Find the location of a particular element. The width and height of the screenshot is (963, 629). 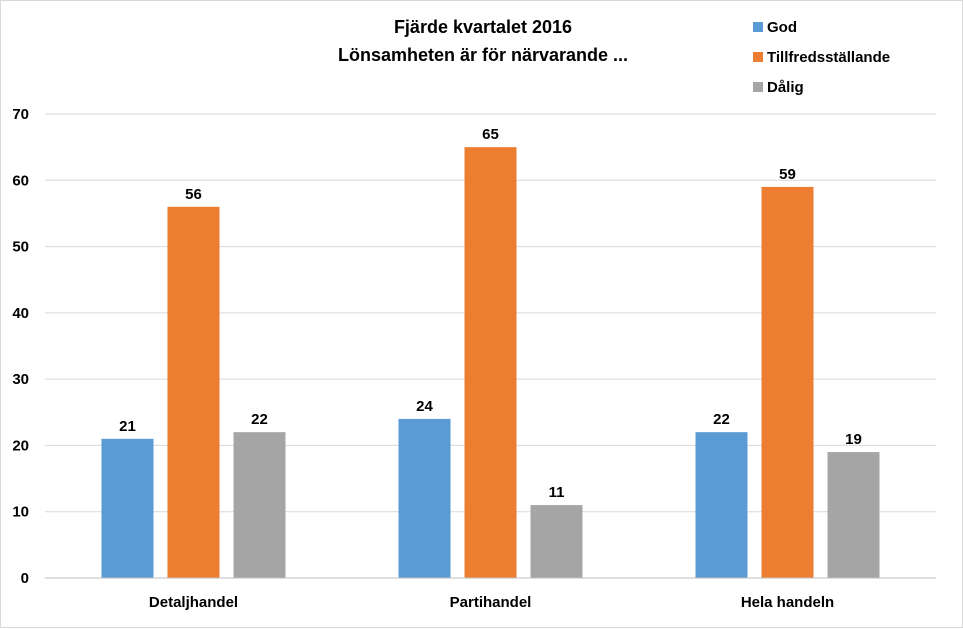

x-category-label: Detaljhandel is located at coordinates (193, 602).